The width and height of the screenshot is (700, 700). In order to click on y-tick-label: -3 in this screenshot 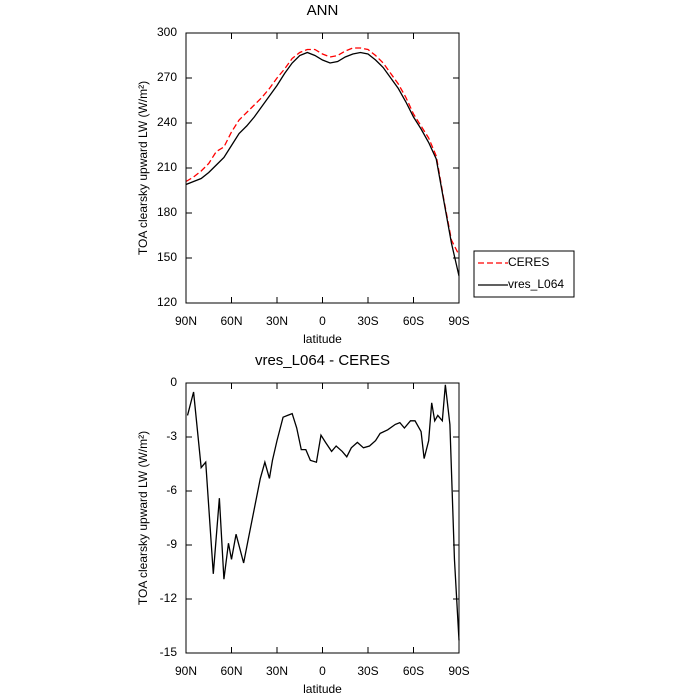, I will do `click(171, 436)`.